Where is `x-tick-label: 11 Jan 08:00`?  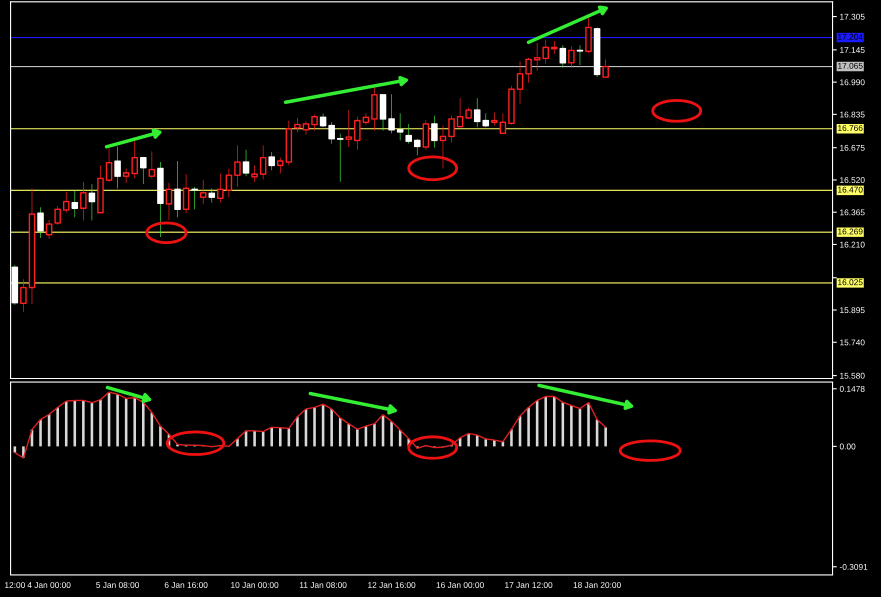 x-tick-label: 11 Jan 08:00 is located at coordinates (323, 585).